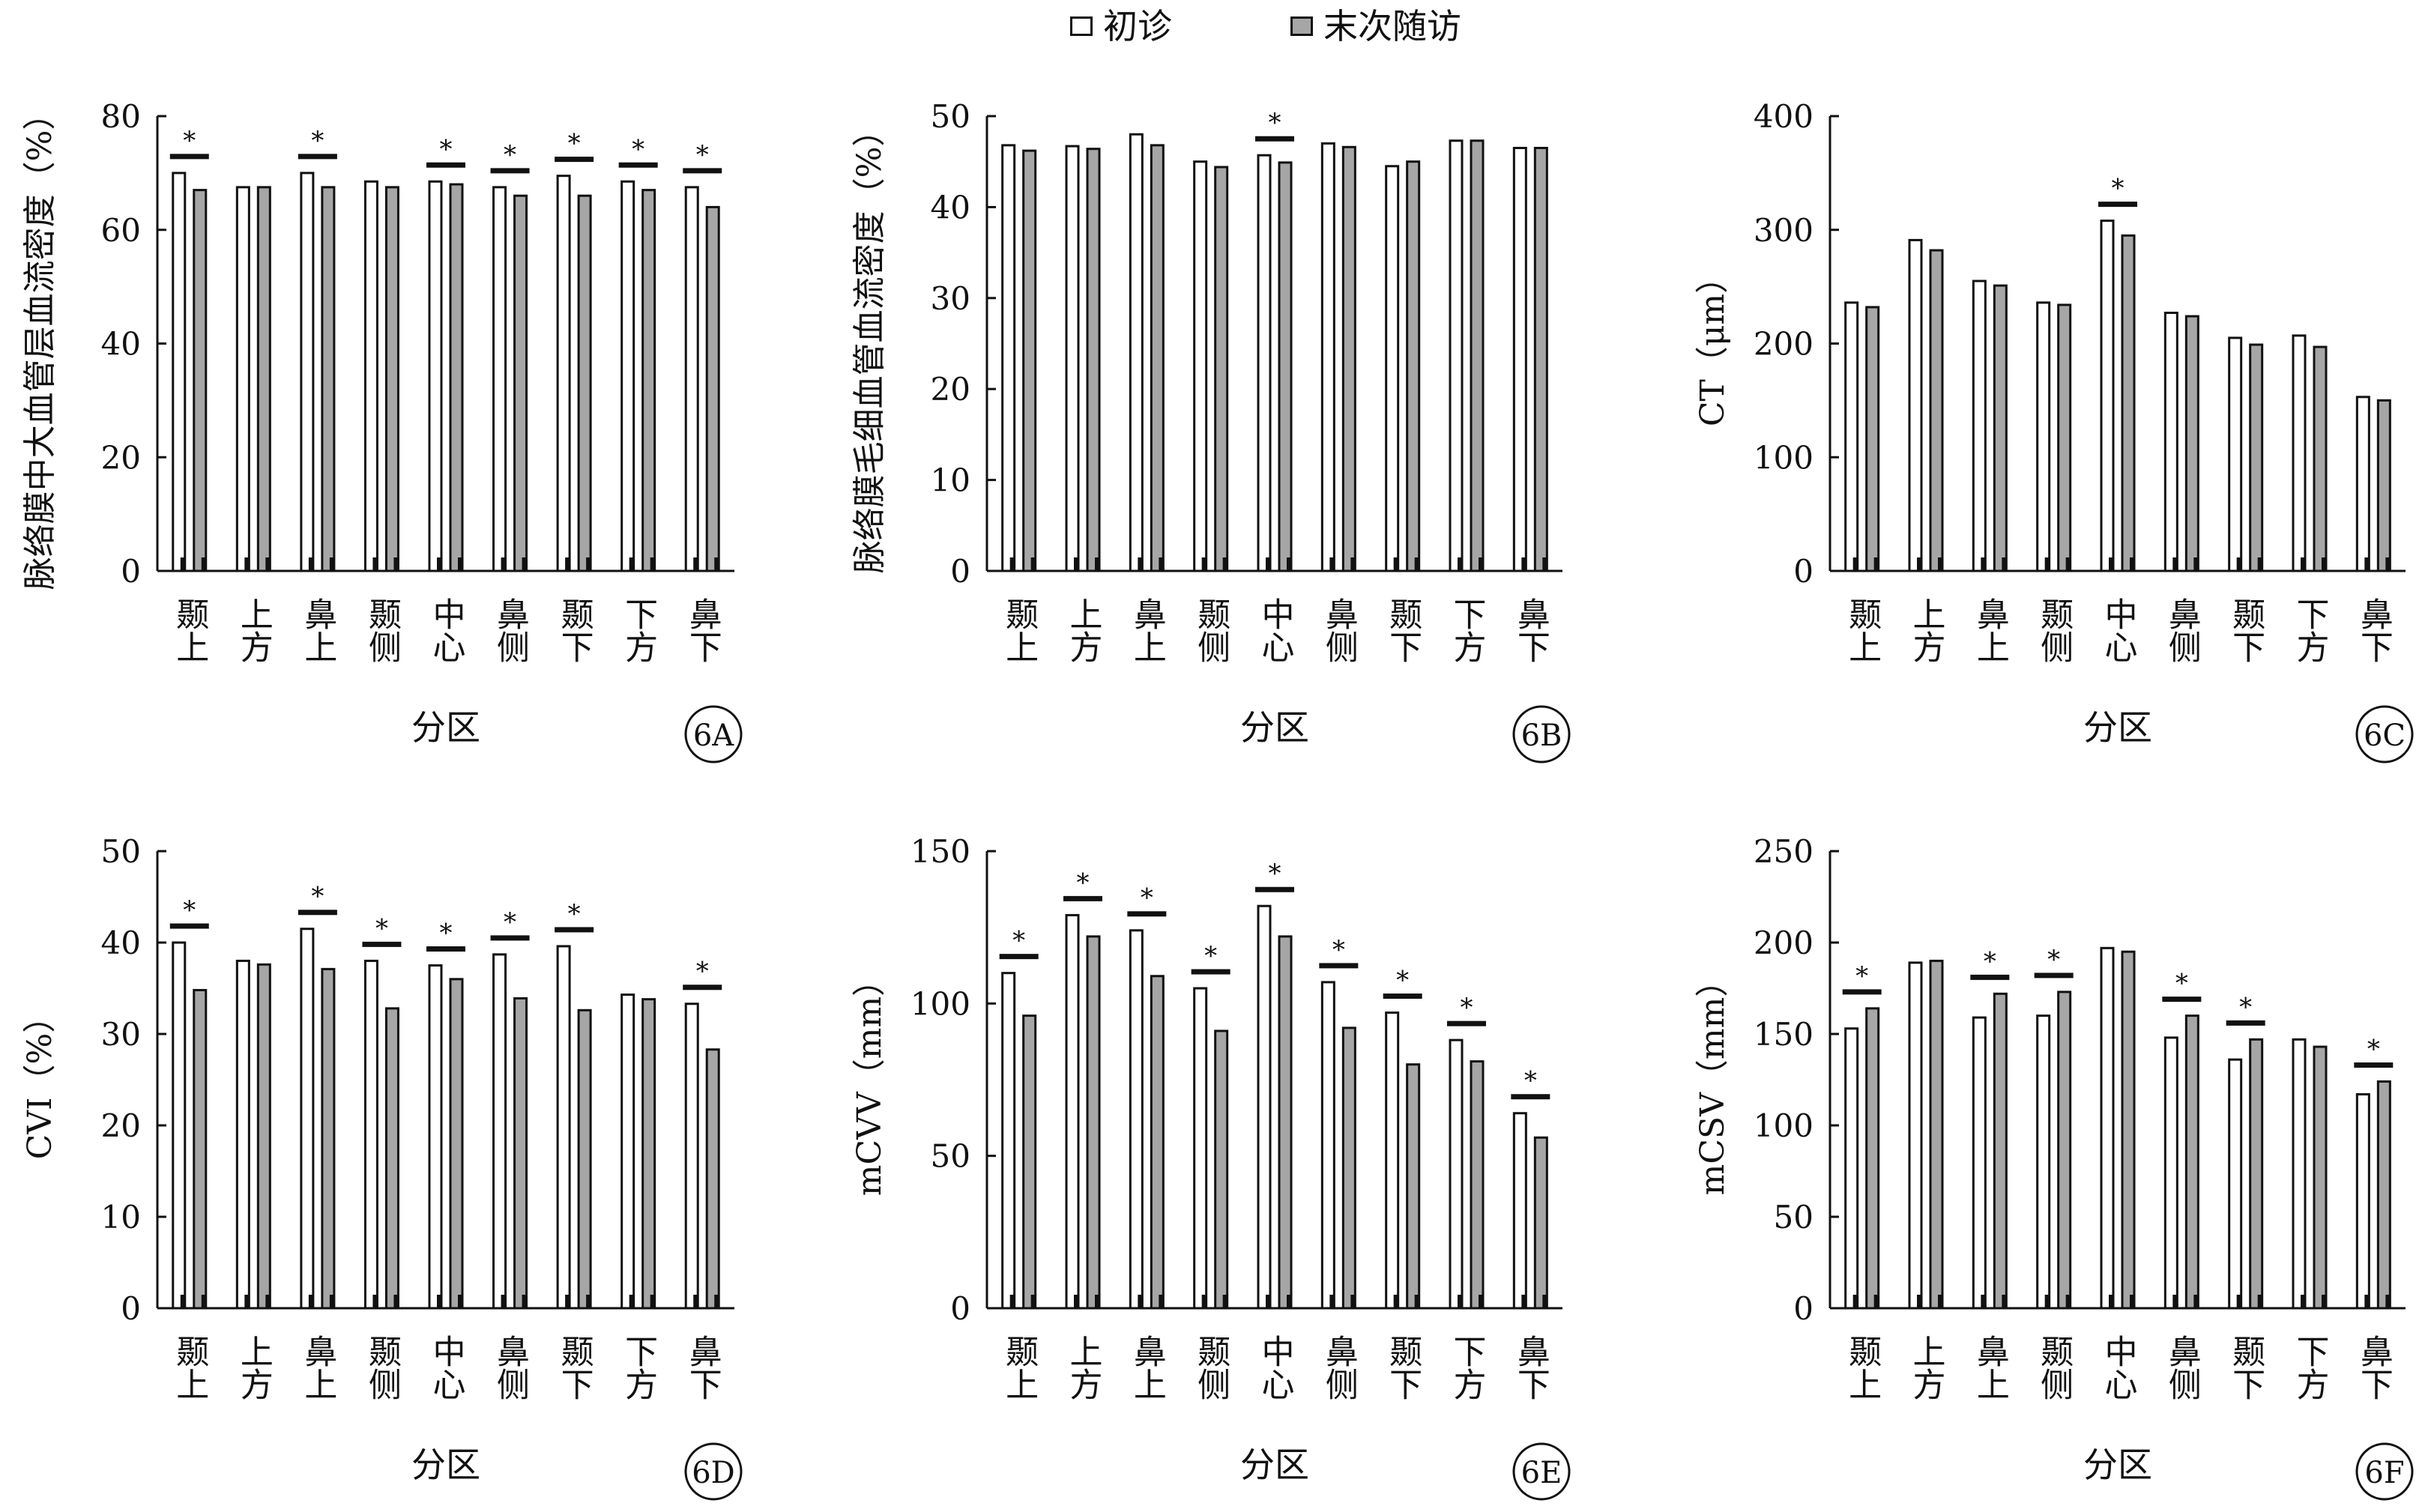 The height and width of the screenshot is (1512, 2434). Describe the element at coordinates (1375, 26) in the screenshot. I see `legend-item-final: 末次随访` at that location.